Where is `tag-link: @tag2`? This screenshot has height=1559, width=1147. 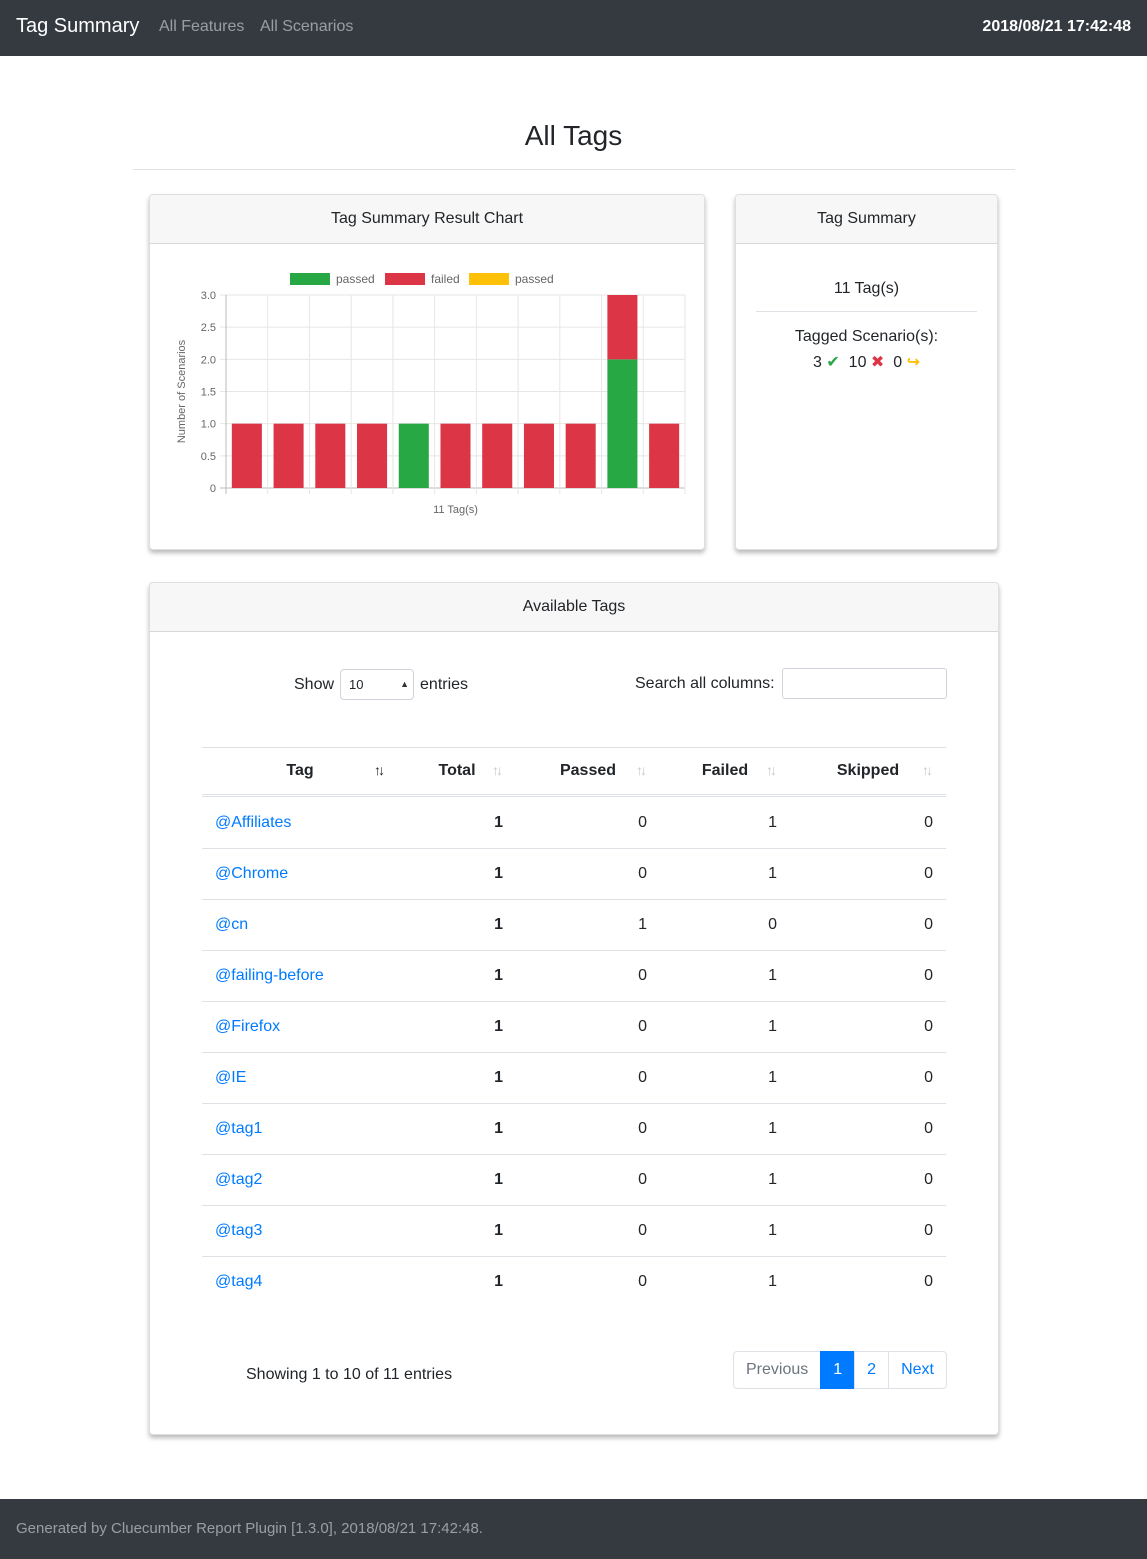 tag-link: @tag2 is located at coordinates (239, 1179).